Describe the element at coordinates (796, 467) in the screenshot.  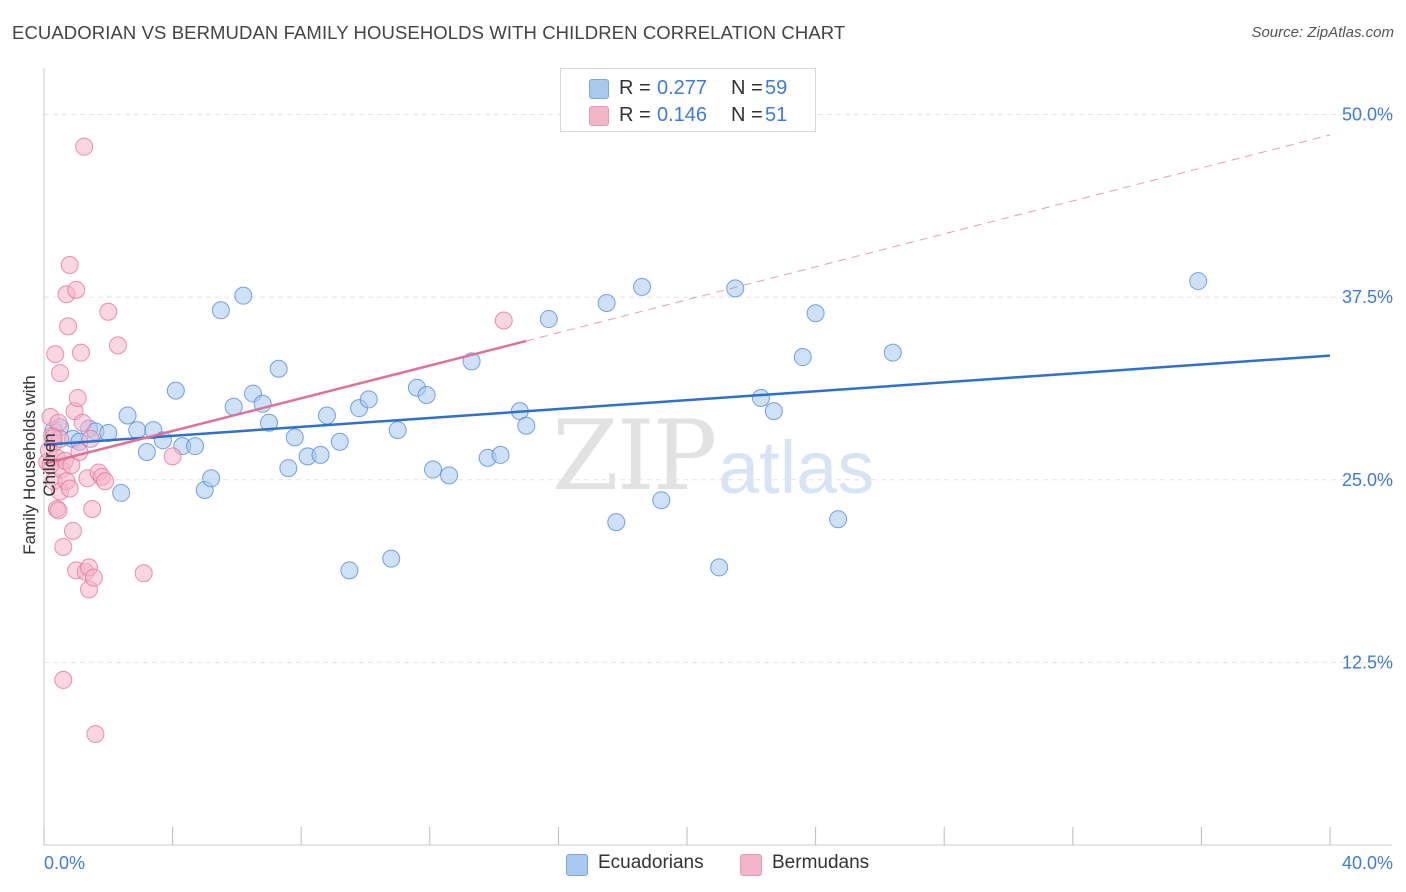
I see `watermark-atlas: atlas` at that location.